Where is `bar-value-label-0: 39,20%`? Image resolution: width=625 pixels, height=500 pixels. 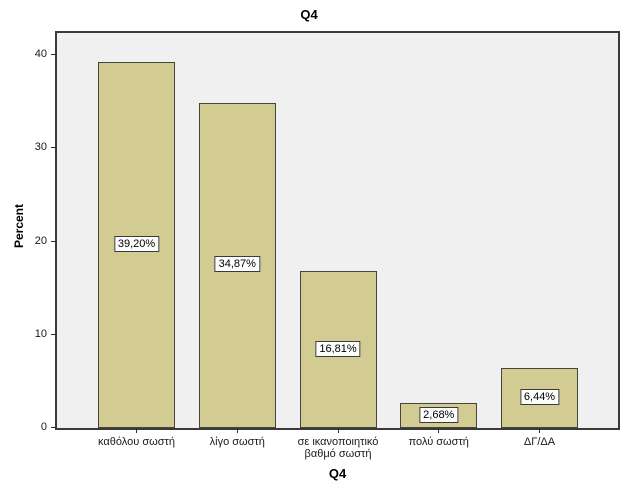 bar-value-label-0: 39,20% is located at coordinates (136, 244).